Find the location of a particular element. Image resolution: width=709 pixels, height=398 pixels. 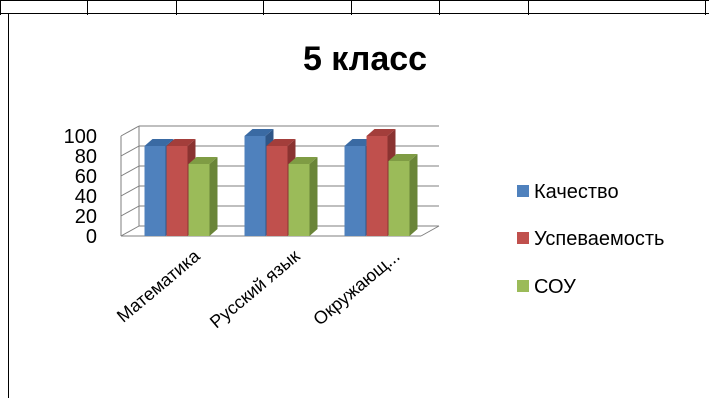

y-tick-label: 20 is located at coordinates (86, 217).